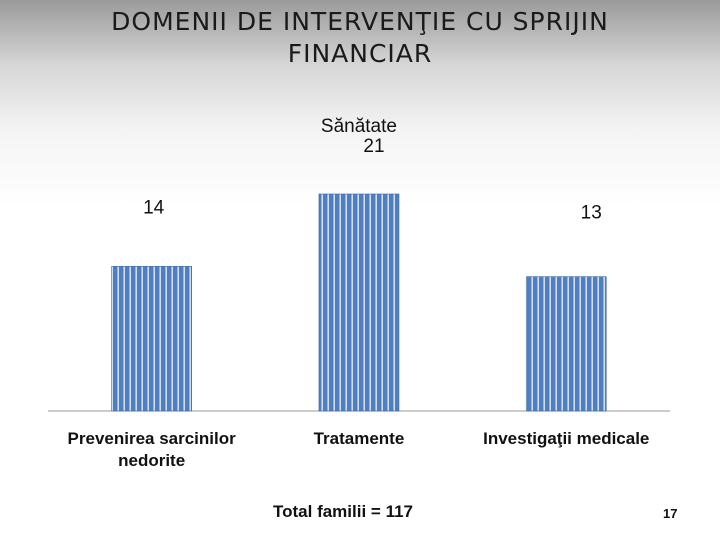 Image resolution: width=720 pixels, height=540 pixels. What do you see at coordinates (343, 511) in the screenshot?
I see `total-families-note: Total familii = 117` at bounding box center [343, 511].